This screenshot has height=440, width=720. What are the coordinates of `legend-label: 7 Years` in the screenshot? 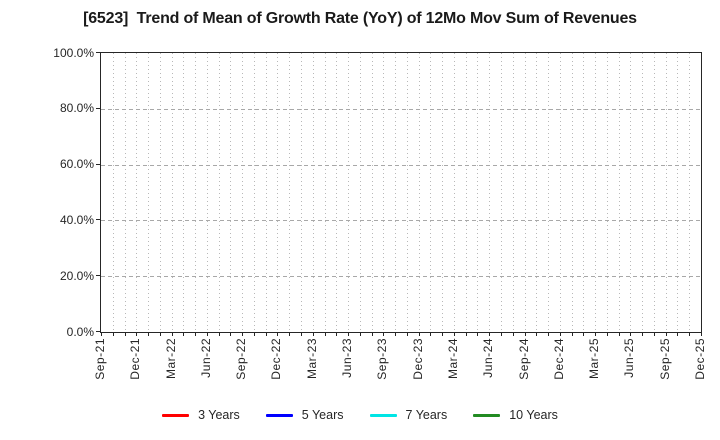 It's located at (426, 415).